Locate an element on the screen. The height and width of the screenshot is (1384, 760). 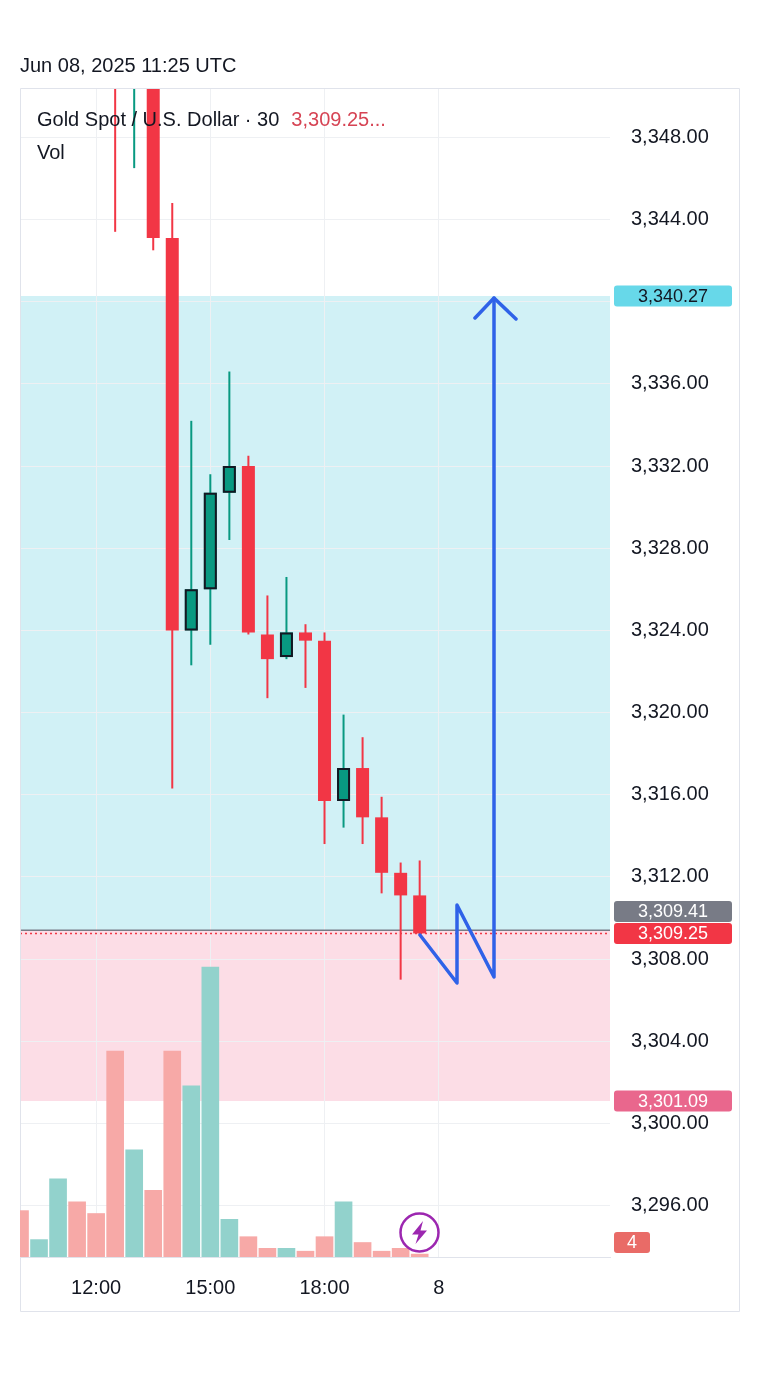
x-tick-label: 18:00 is located at coordinates (324, 1286).